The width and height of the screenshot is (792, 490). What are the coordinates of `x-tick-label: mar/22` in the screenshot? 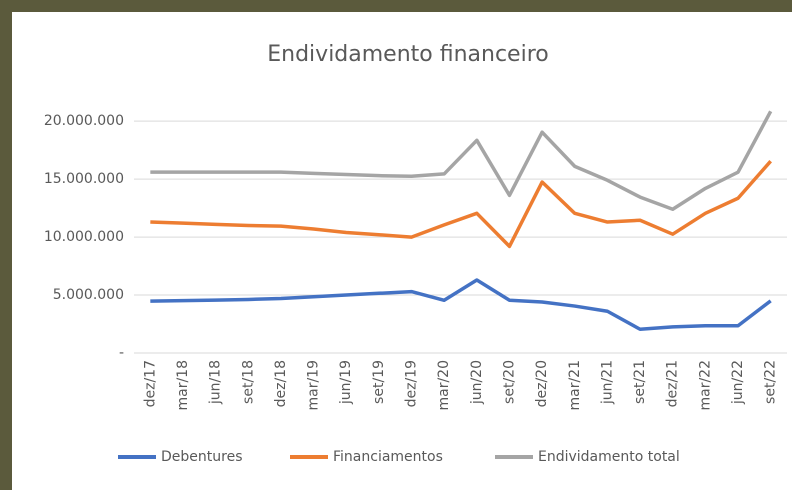 It's located at (705, 385).